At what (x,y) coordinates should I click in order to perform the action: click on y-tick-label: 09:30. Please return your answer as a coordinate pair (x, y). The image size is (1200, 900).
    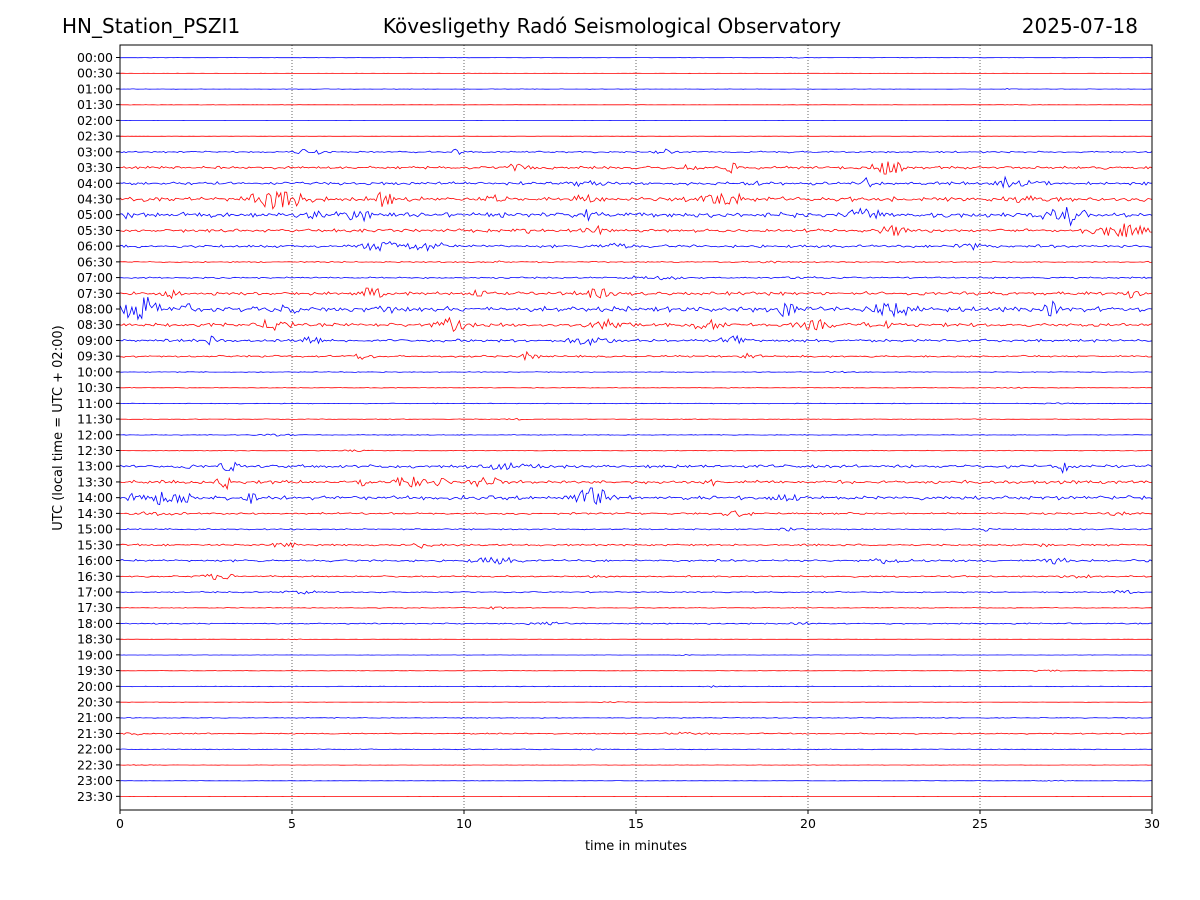
    Looking at the image, I should click on (95, 356).